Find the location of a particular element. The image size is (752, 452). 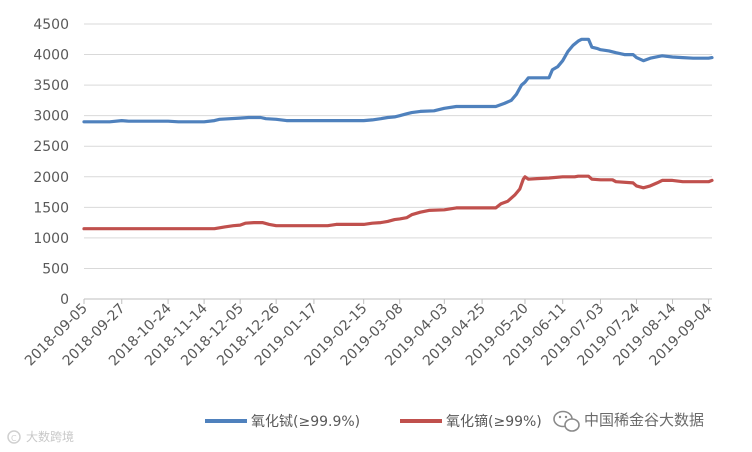

svg-text: C is located at coordinates (14, 438).